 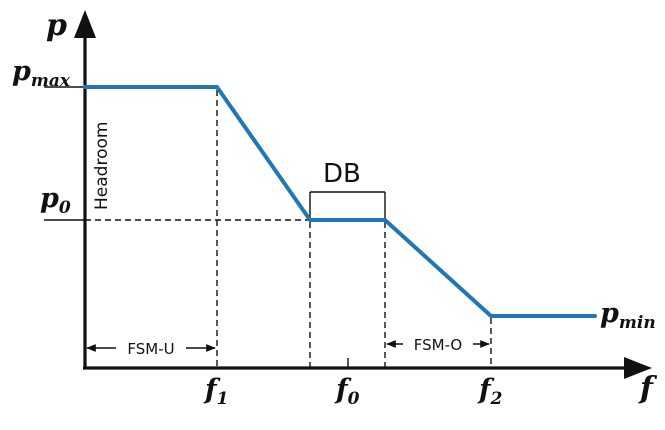 I want to click on fsm-o-label-bg, so click(x=438, y=344).